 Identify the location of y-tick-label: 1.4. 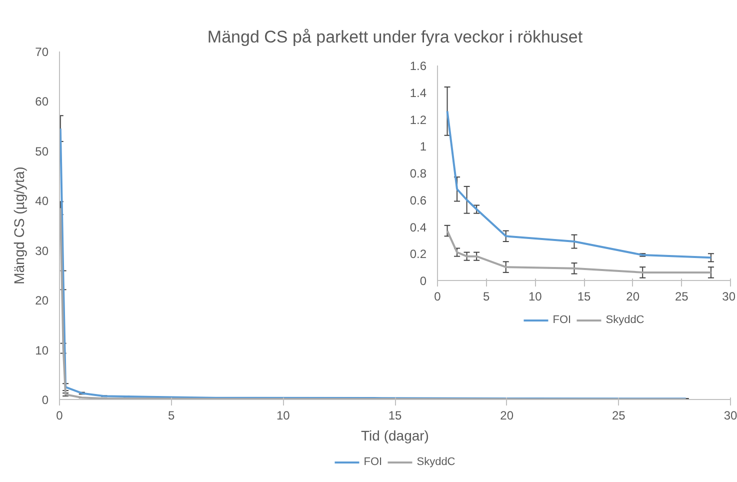
(418, 93).